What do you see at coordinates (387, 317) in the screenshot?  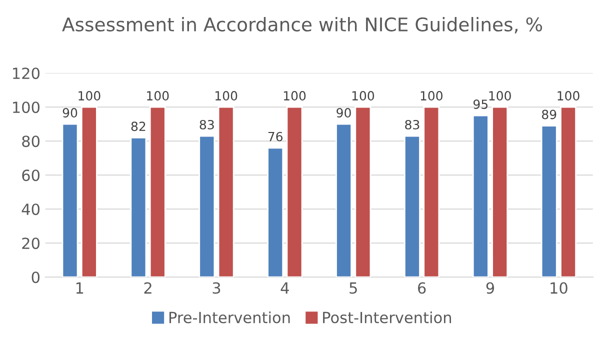 I see `legend-label: Post-Intervention` at bounding box center [387, 317].